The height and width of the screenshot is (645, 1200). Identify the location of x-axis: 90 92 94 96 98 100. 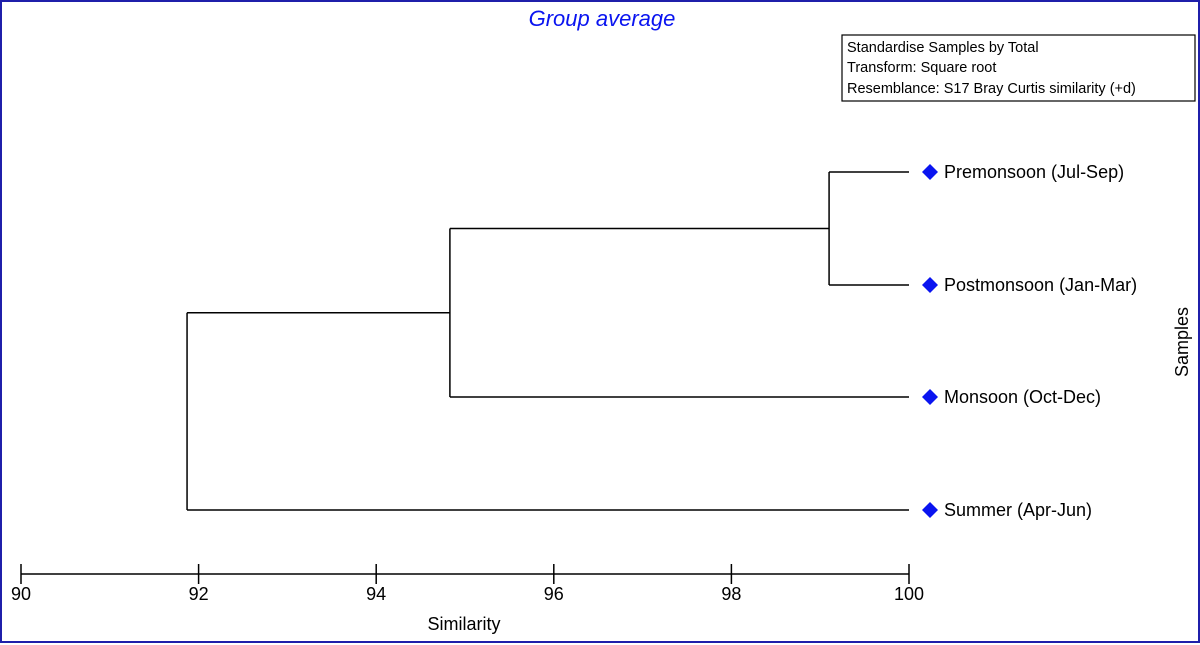
(467, 584).